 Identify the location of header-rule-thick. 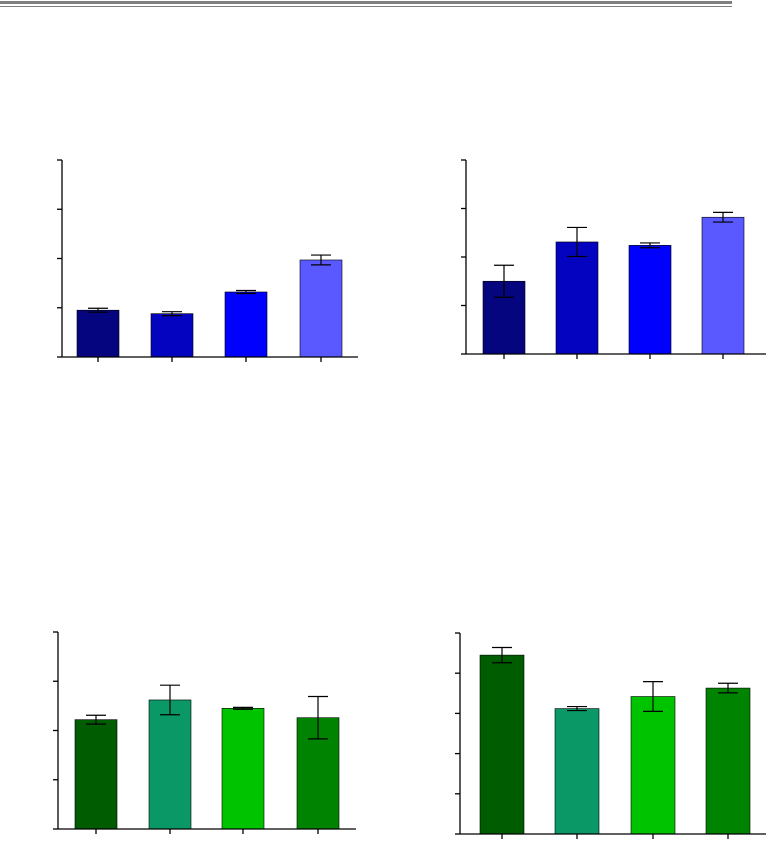
(366, 2).